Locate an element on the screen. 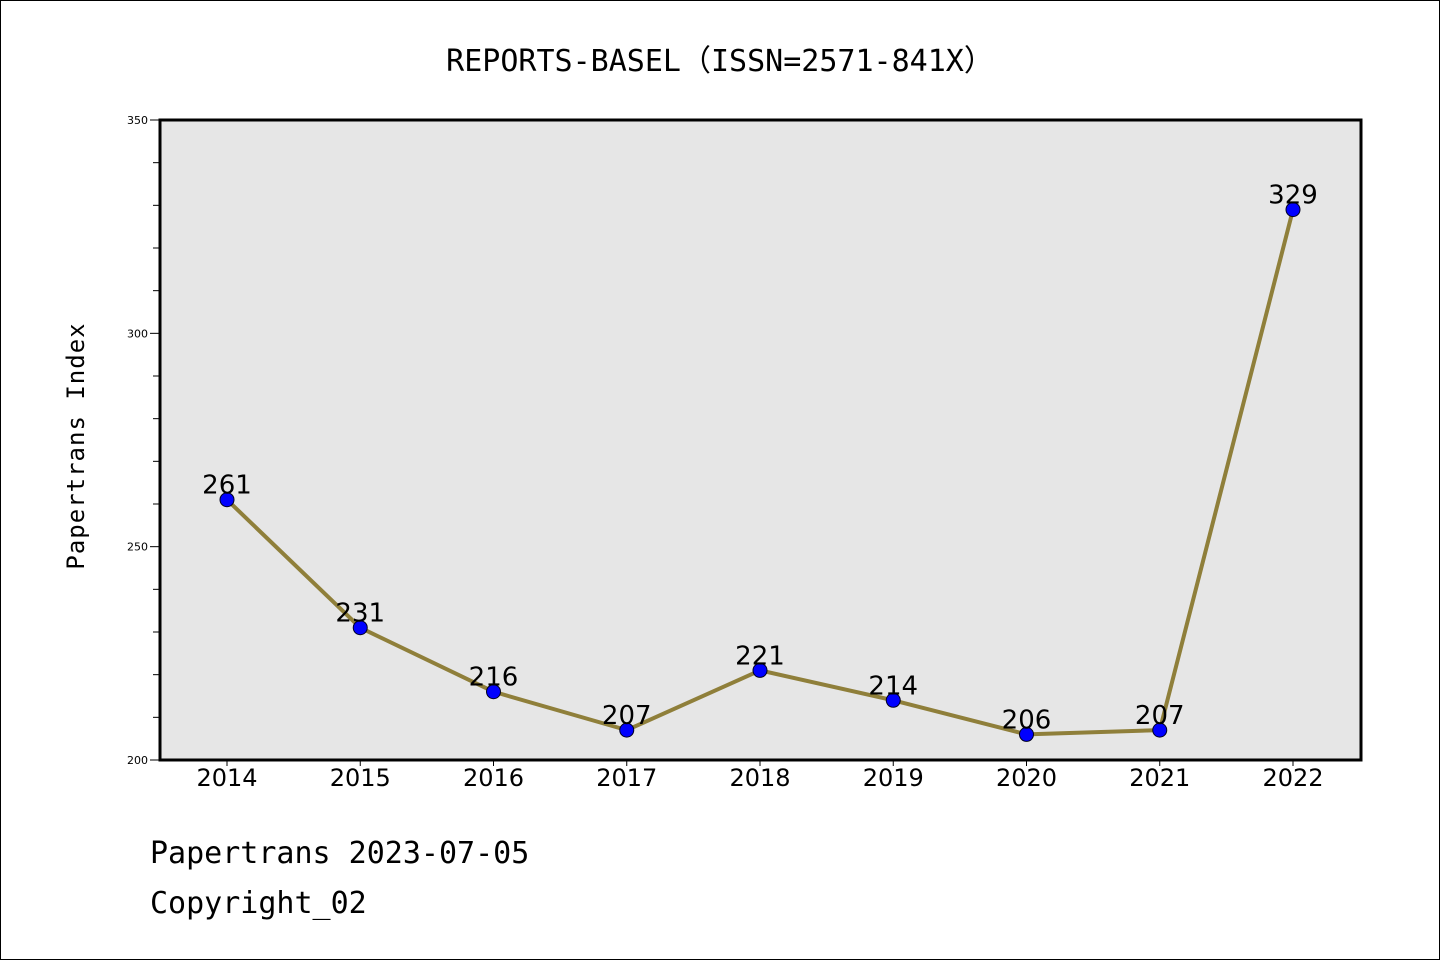  x-tick-label: 2019 is located at coordinates (893, 778).